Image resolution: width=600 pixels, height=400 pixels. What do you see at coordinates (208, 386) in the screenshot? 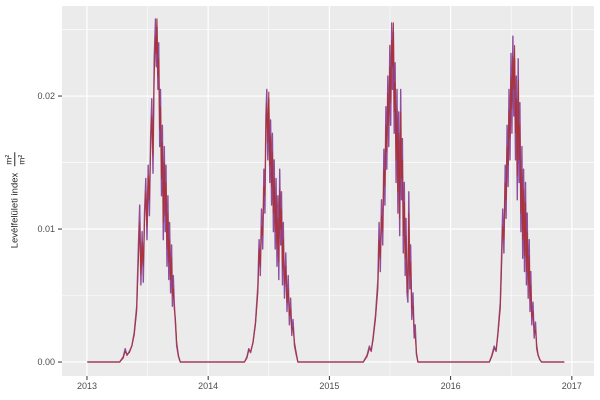
I see `x-tick-label: 2014` at bounding box center [208, 386].